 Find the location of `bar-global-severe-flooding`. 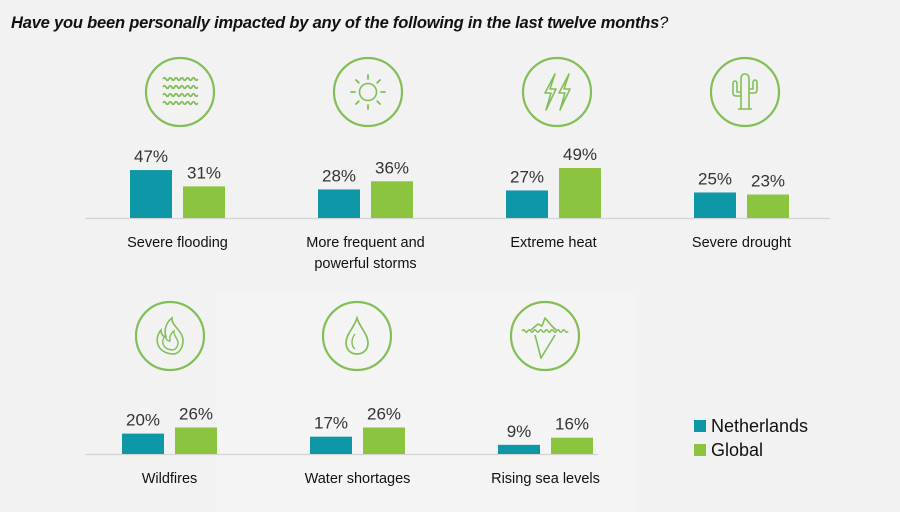

bar-global-severe-flooding is located at coordinates (204, 202).